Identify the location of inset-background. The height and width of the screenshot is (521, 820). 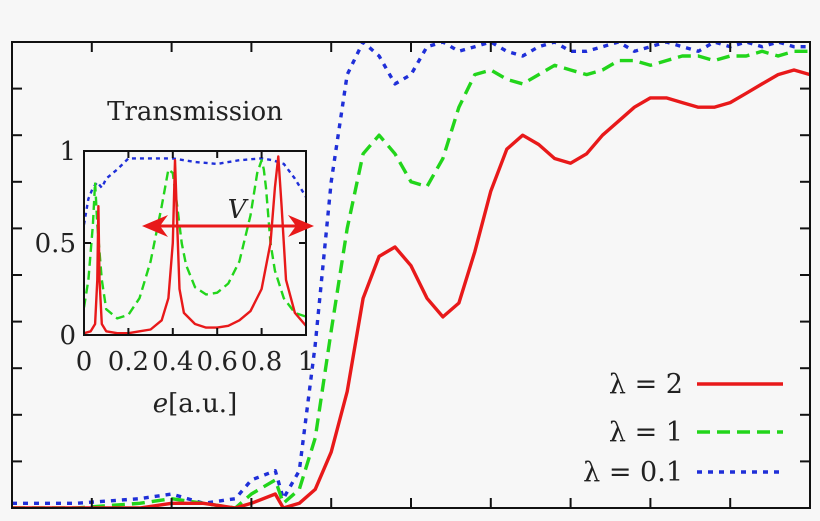
(195, 243).